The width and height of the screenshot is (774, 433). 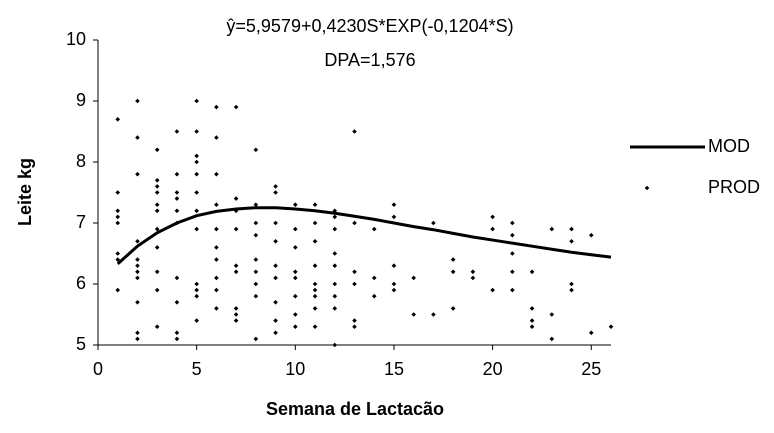 What do you see at coordinates (295, 369) in the screenshot?
I see `x-tick-label: 10` at bounding box center [295, 369].